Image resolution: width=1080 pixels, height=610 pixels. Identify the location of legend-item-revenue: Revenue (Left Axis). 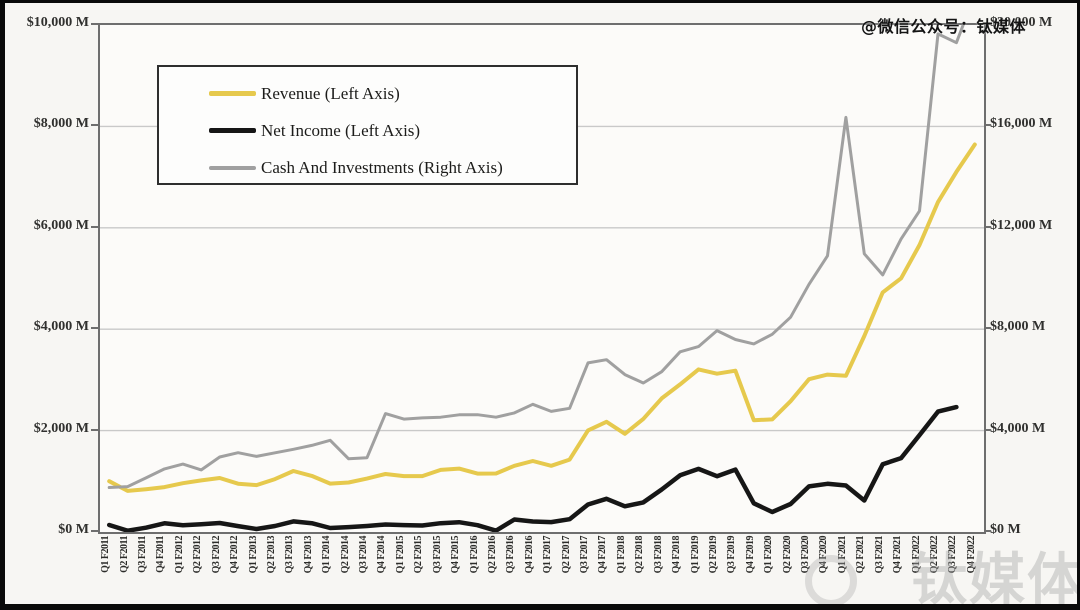
(392, 93).